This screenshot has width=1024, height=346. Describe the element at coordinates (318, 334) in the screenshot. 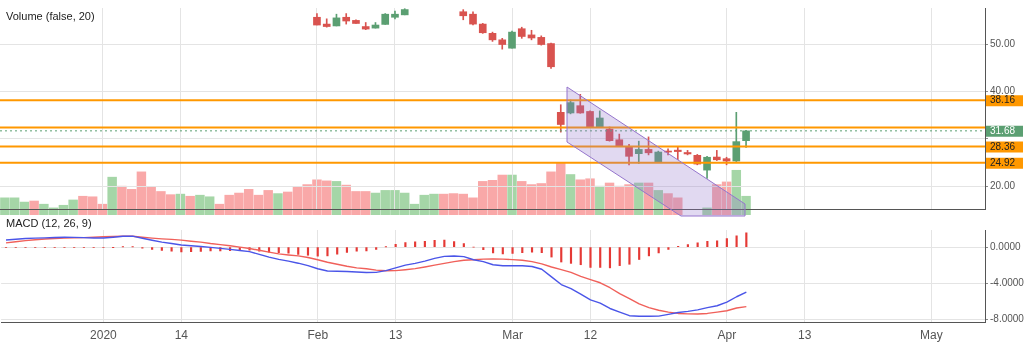

I see `x-tick-label: Feb` at that location.